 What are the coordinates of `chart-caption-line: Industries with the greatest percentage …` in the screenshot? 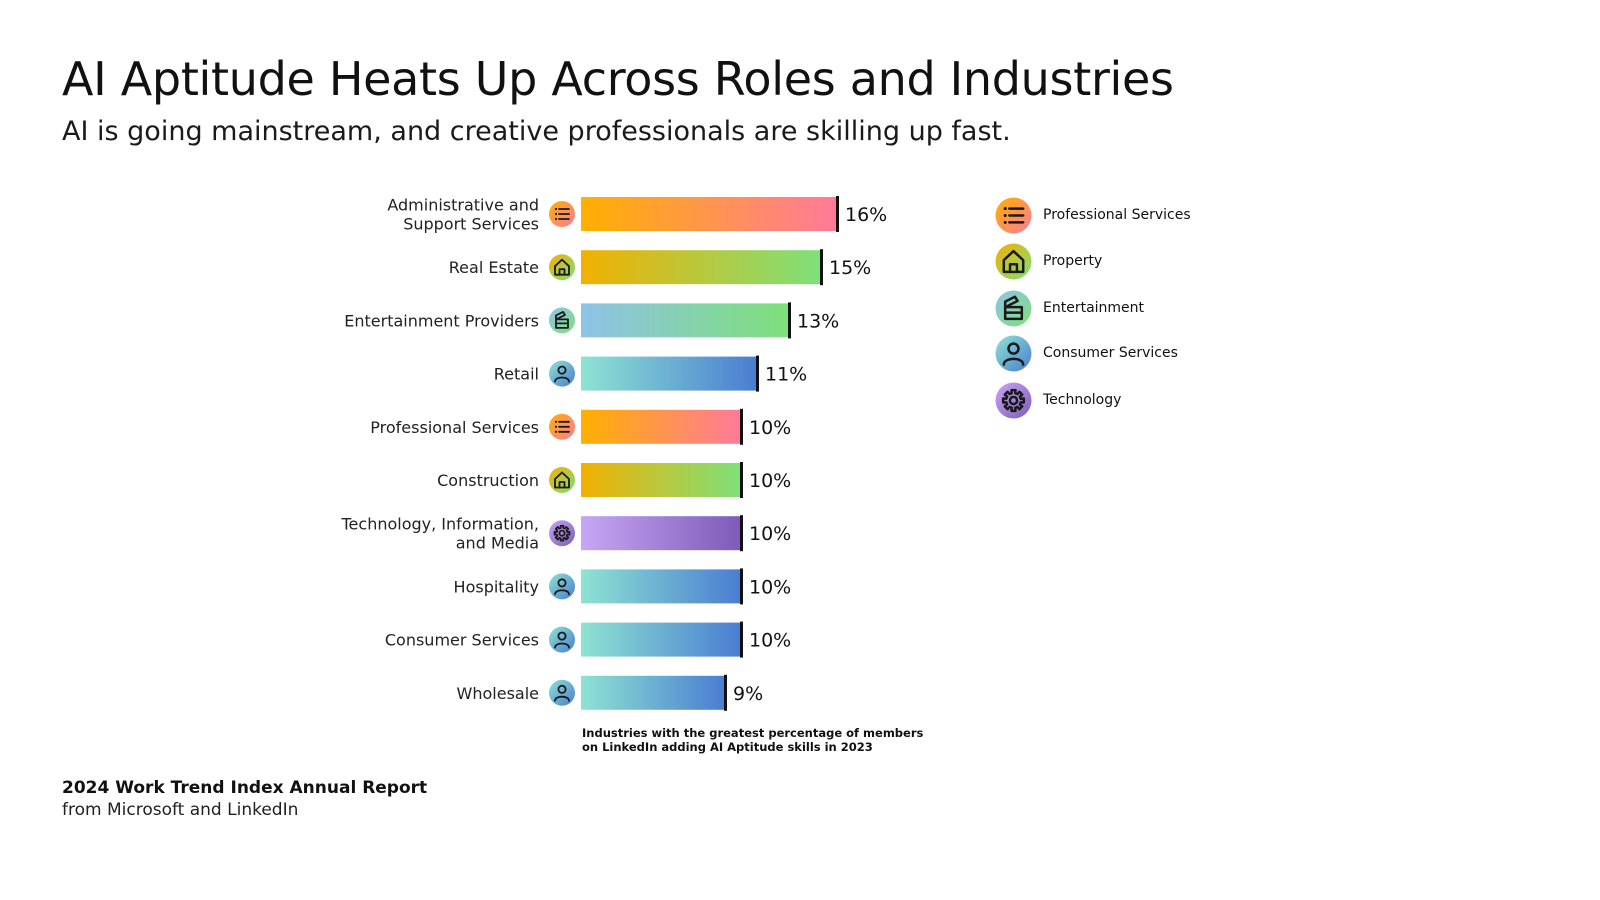 It's located at (753, 733).